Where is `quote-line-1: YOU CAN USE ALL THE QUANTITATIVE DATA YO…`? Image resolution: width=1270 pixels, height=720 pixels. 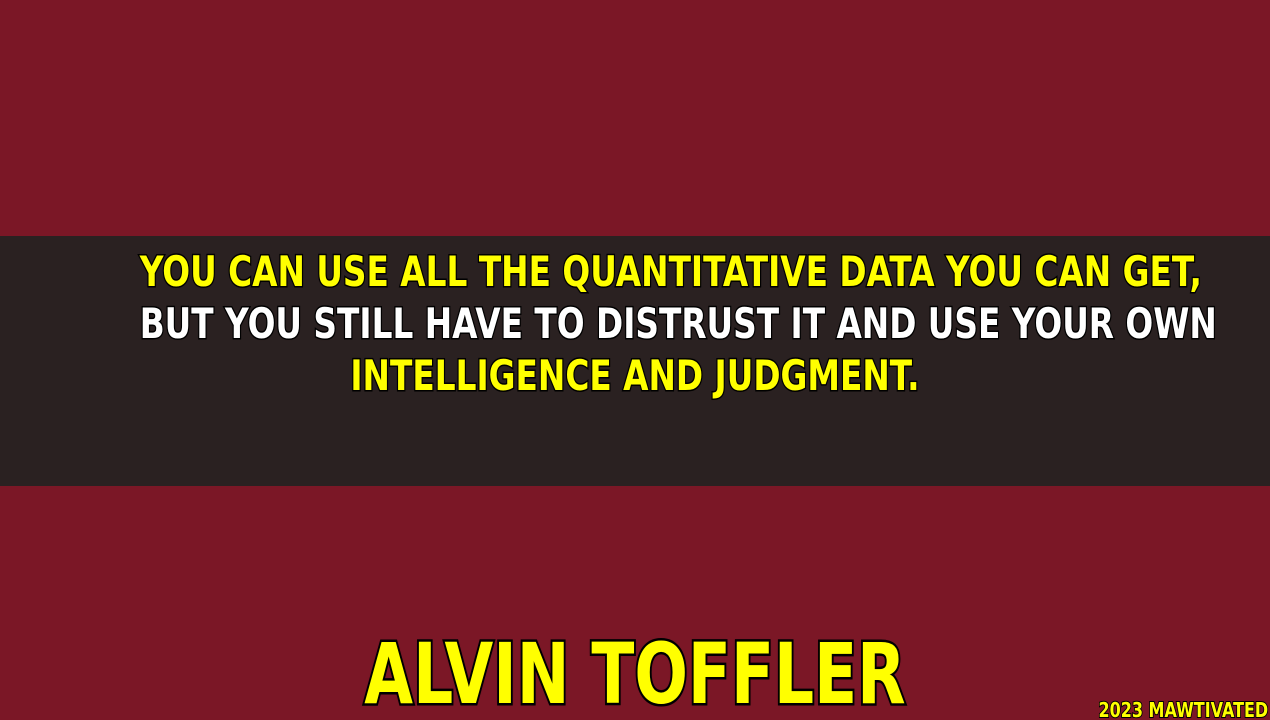 quote-line-1: YOU CAN USE ALL THE QUANTITATIVE DATA YO… is located at coordinates (671, 272).